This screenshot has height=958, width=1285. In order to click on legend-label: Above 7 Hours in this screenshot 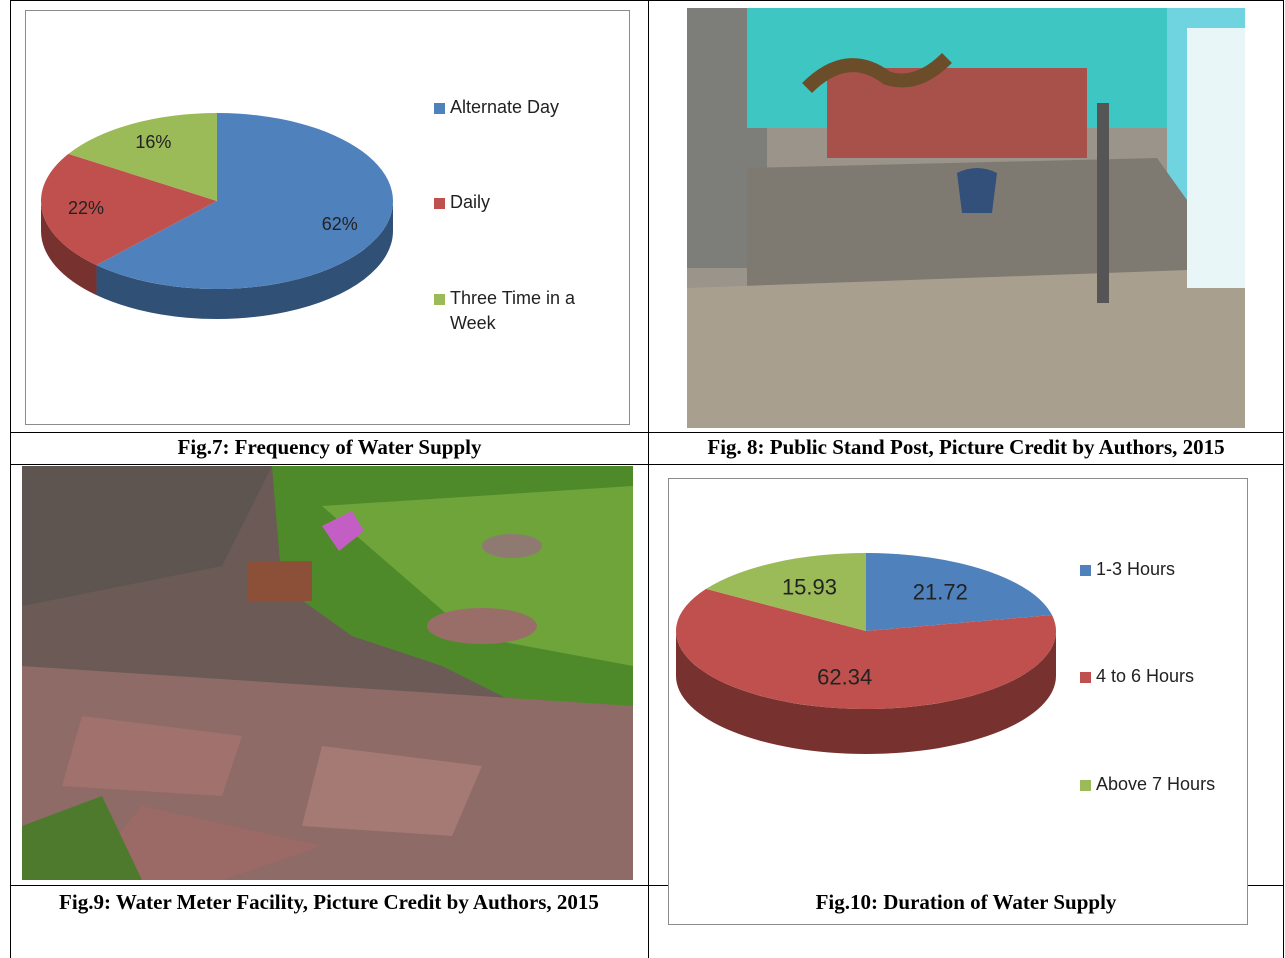, I will do `click(1156, 784)`.